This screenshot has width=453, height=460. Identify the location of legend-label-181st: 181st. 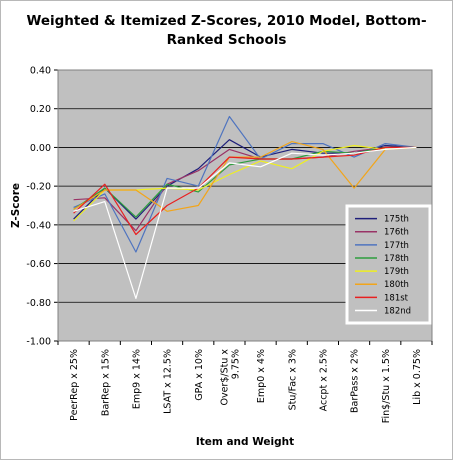
(396, 298).